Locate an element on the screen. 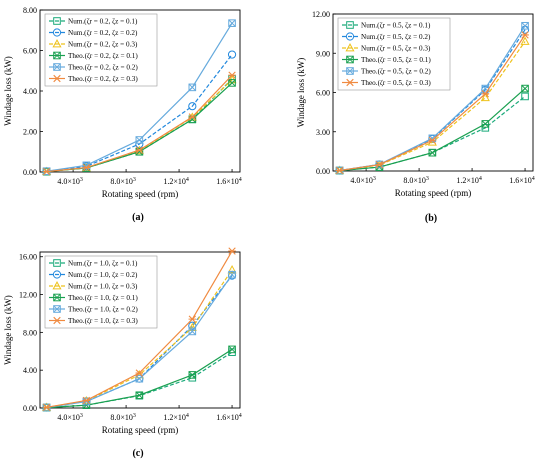 Image resolution: width=550 pixels, height=465 pixels. y-tick-label: 12.00 is located at coordinates (321, 14).